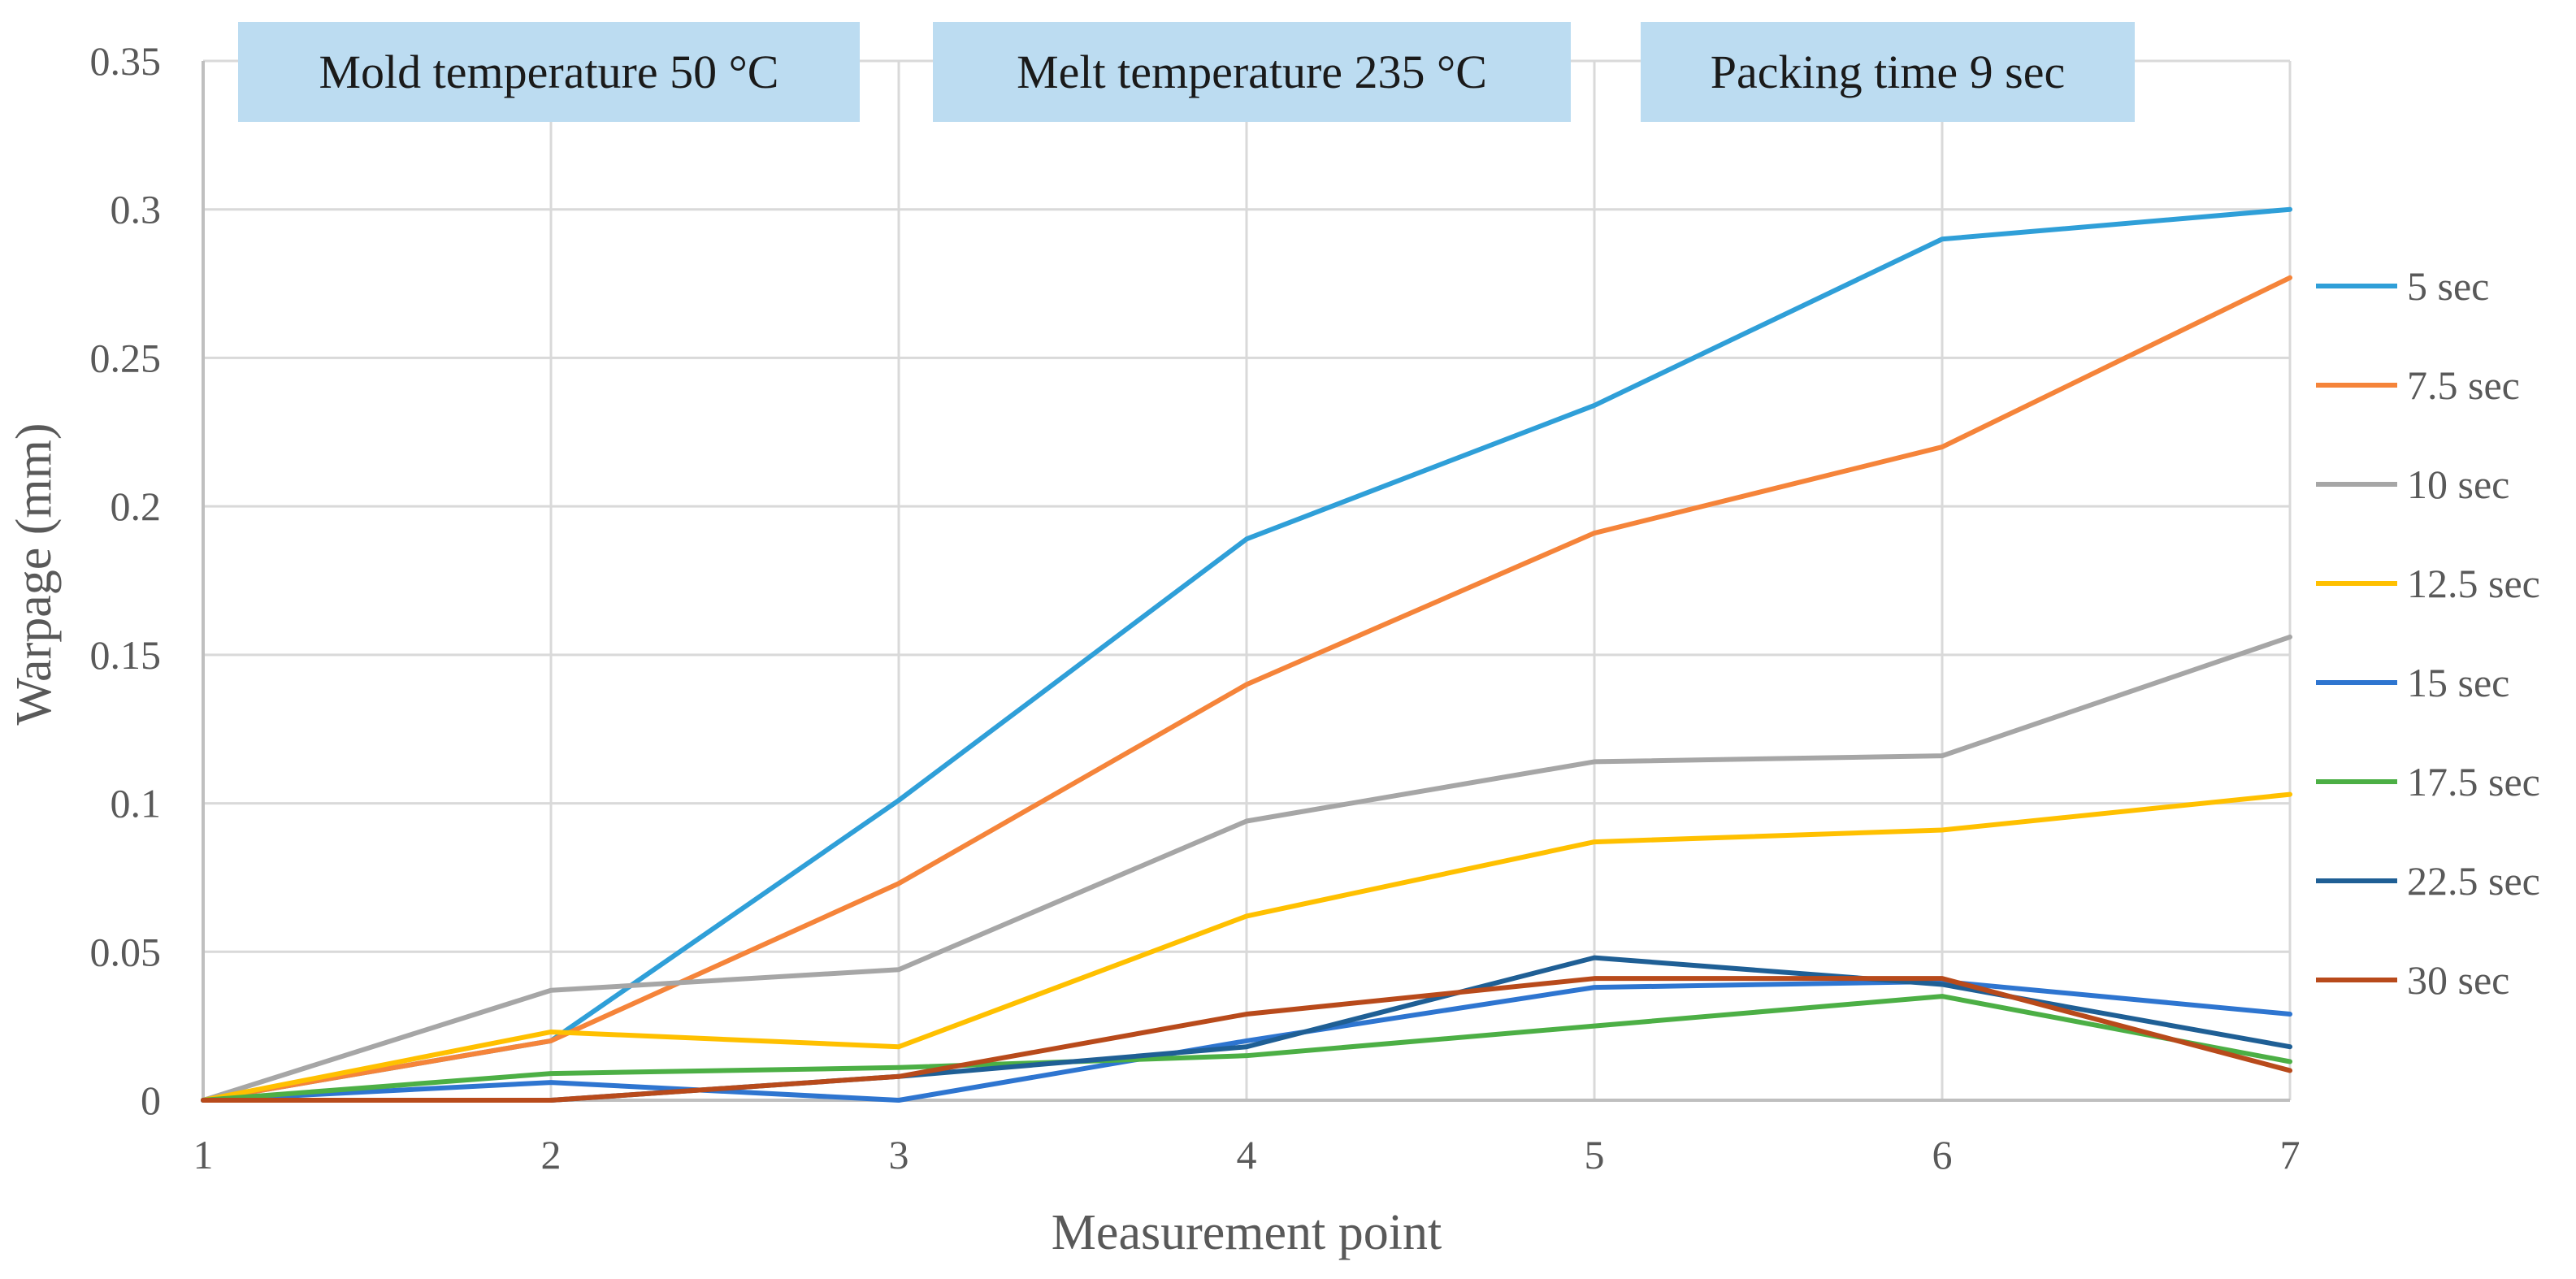 This screenshot has height=1279, width=2576. Describe the element at coordinates (2290, 1154) in the screenshot. I see `x-tick-label: 7` at that location.